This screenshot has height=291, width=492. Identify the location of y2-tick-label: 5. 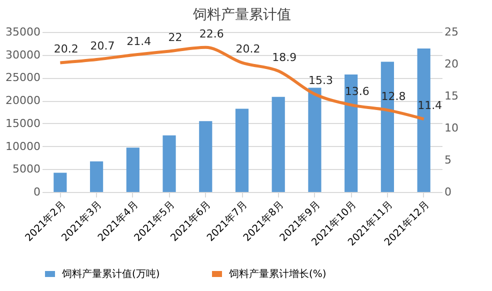
(448, 160).